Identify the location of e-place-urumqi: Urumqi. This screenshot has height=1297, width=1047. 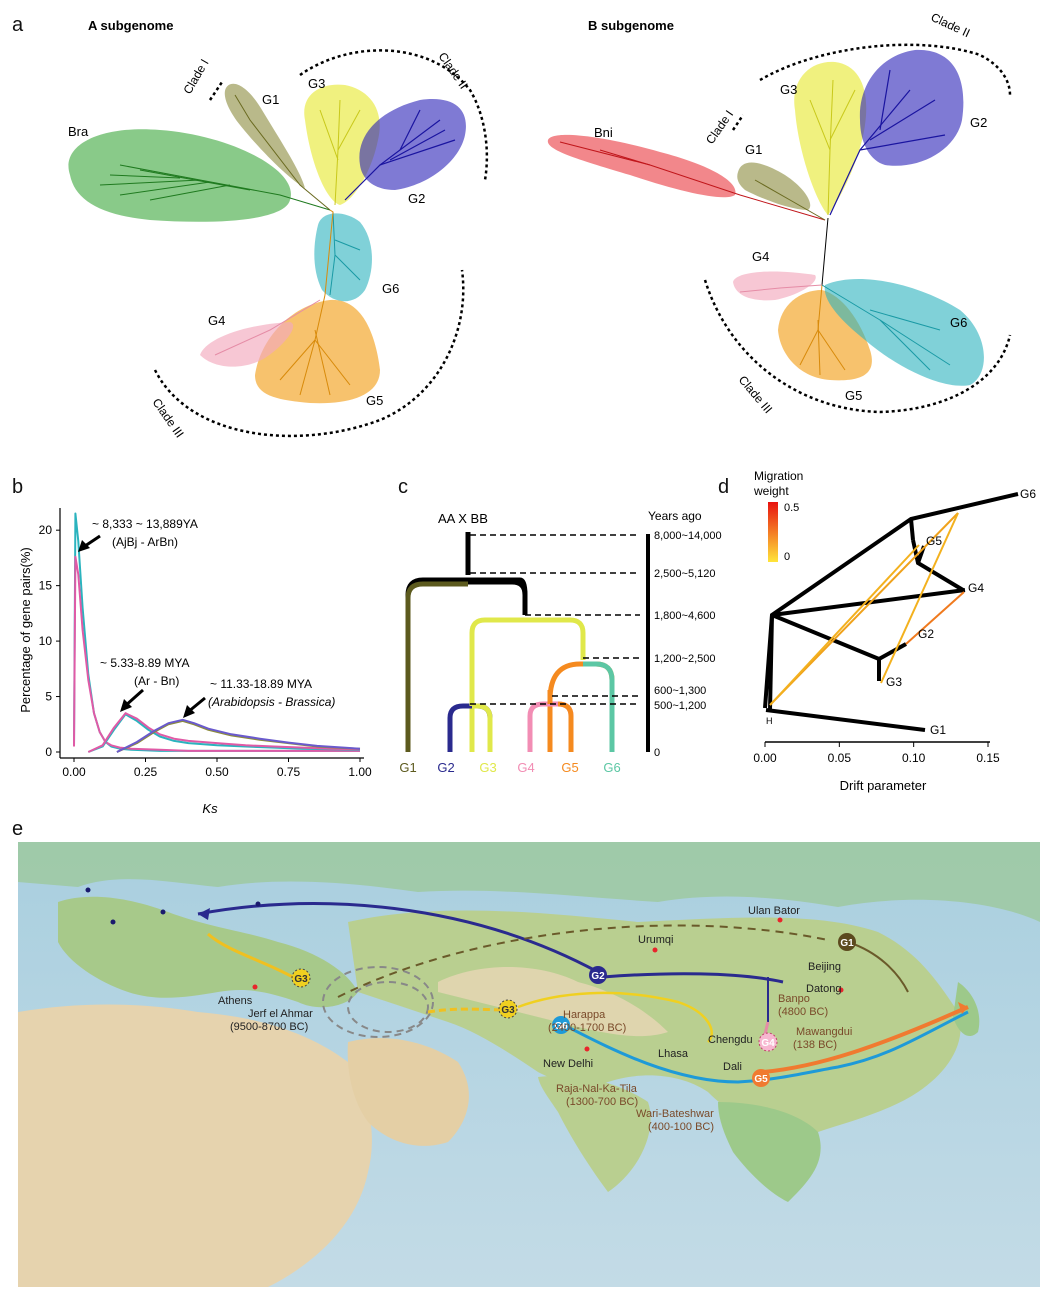
(655, 940).